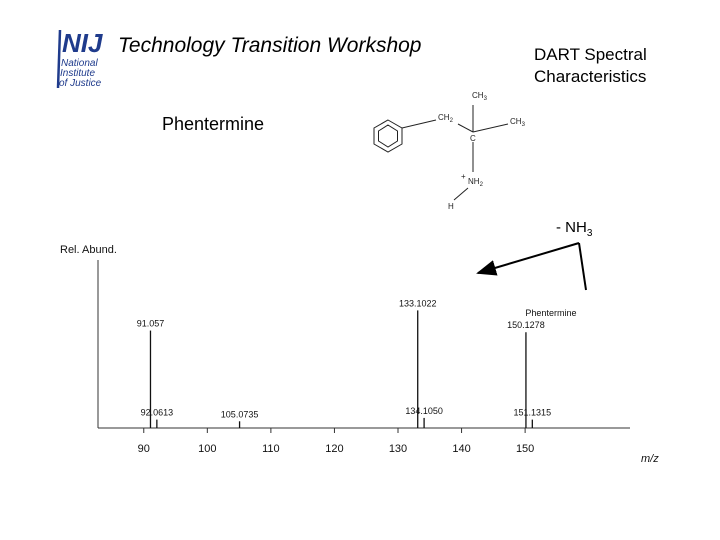 The width and height of the screenshot is (720, 540). Describe the element at coordinates (424, 411) in the screenshot. I see `peak-label-134.1050: 134.1050` at that location.